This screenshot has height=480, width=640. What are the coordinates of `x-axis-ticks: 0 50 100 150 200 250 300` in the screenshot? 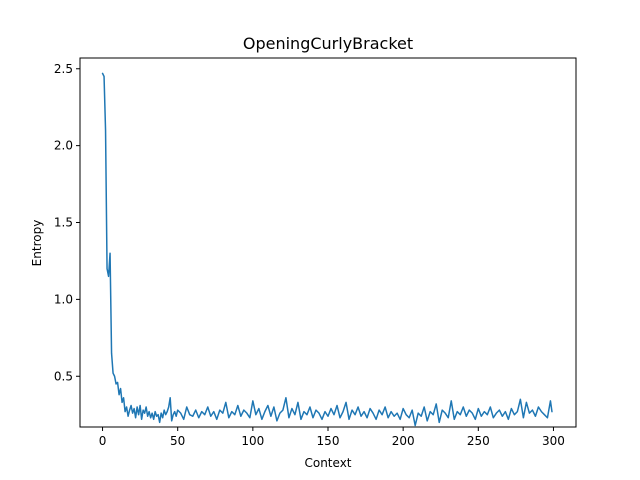 It's located at (332, 437).